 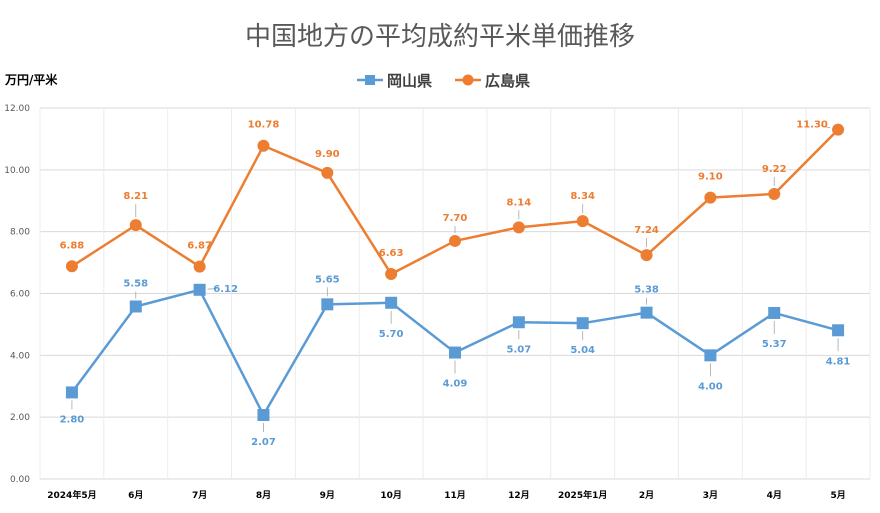 I want to click on data-label: 5.65, so click(x=327, y=279).